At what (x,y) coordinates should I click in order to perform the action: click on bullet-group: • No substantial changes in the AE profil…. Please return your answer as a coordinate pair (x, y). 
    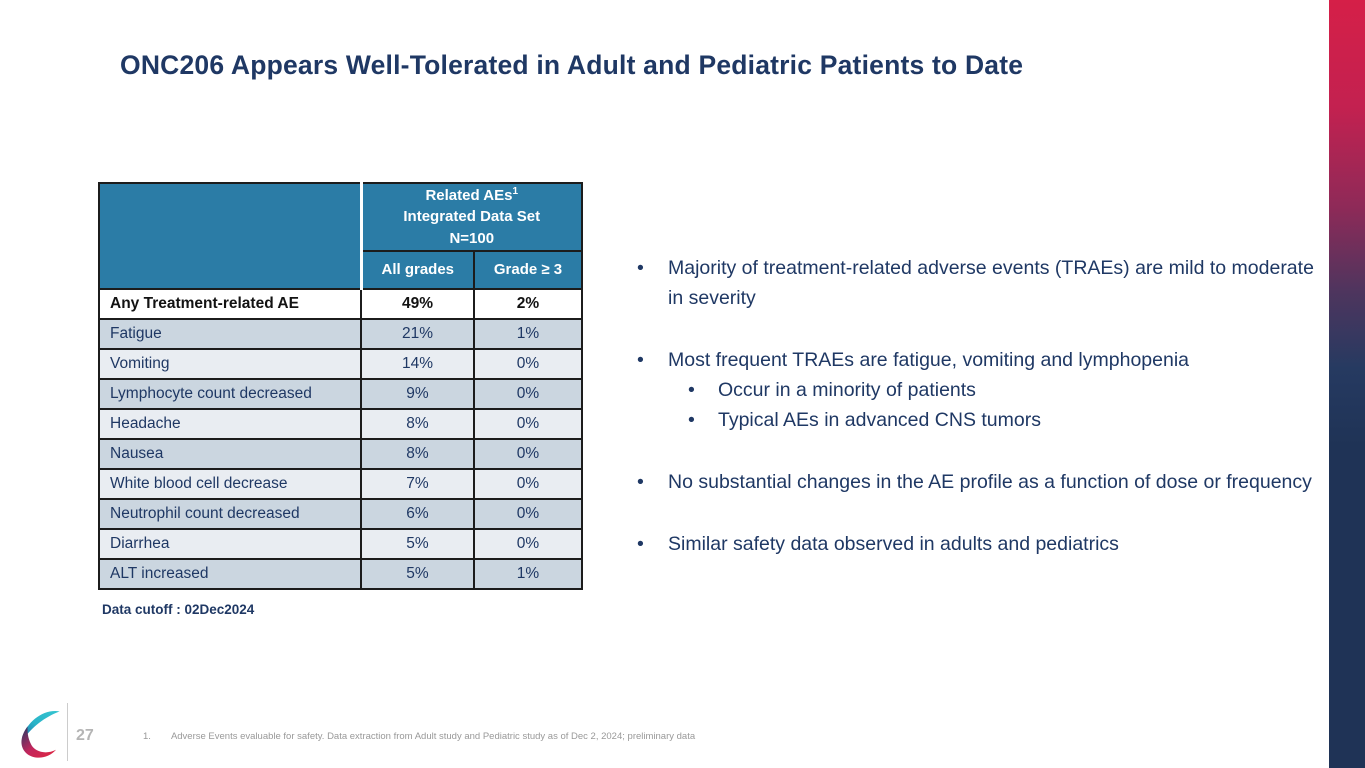
    Looking at the image, I should click on (983, 482).